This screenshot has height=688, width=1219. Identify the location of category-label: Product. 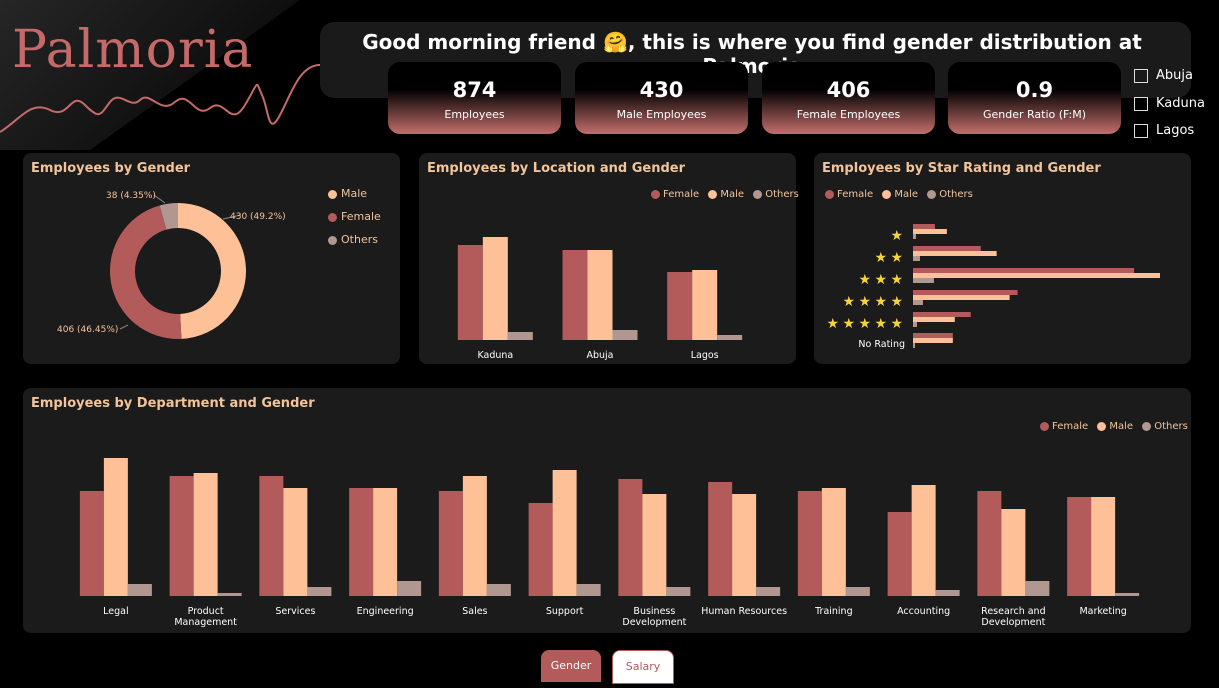
(206, 611).